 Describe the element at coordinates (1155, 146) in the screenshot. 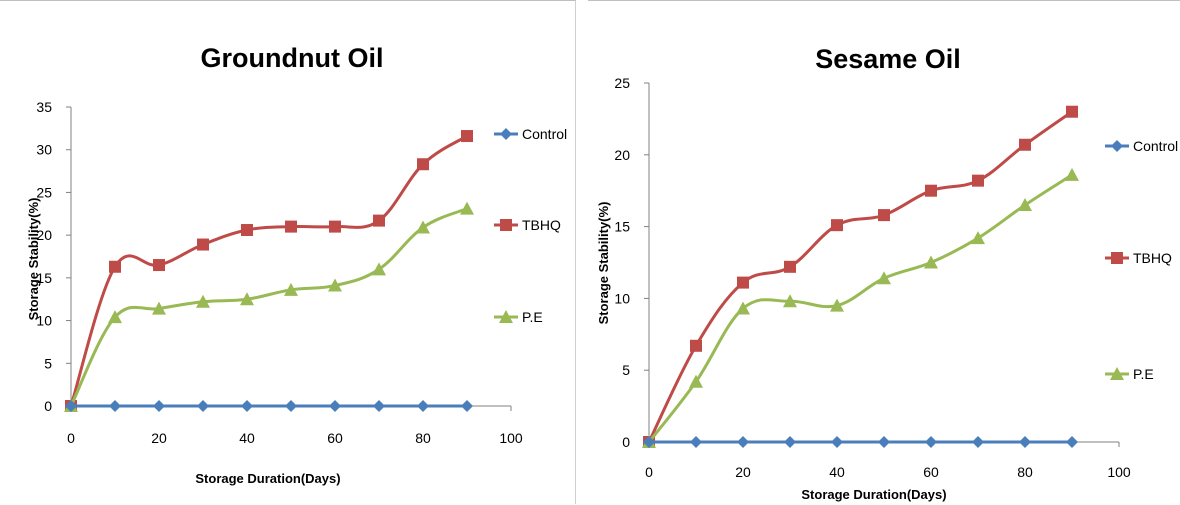

I see `legend-label: Control` at that location.